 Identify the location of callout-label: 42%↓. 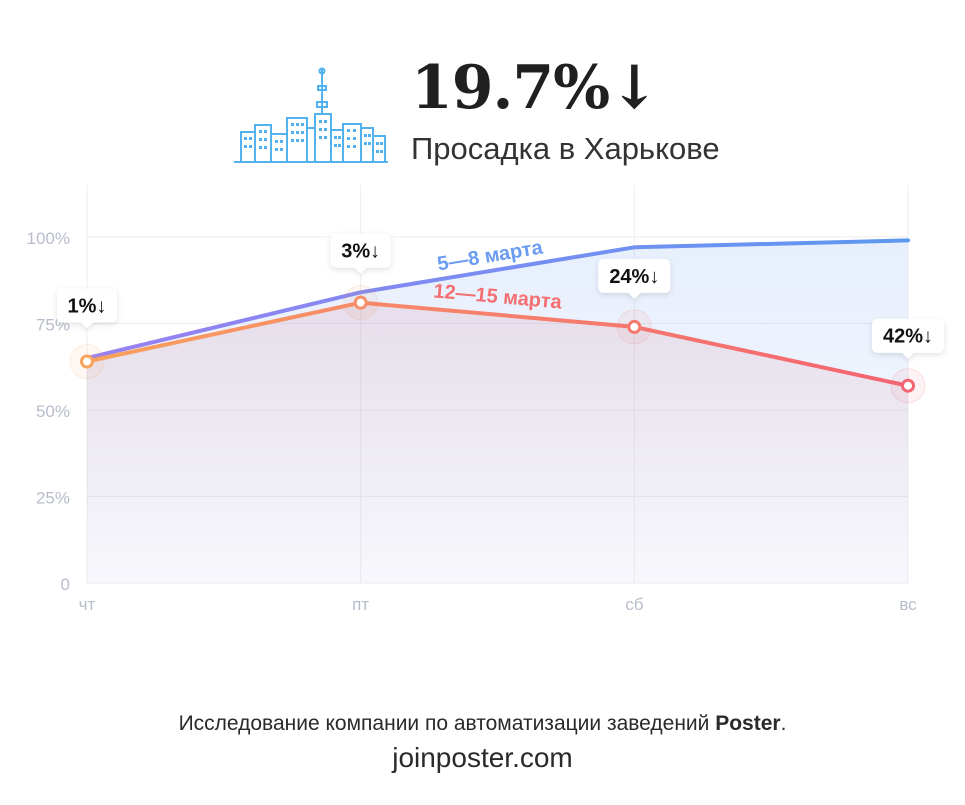
(908, 337).